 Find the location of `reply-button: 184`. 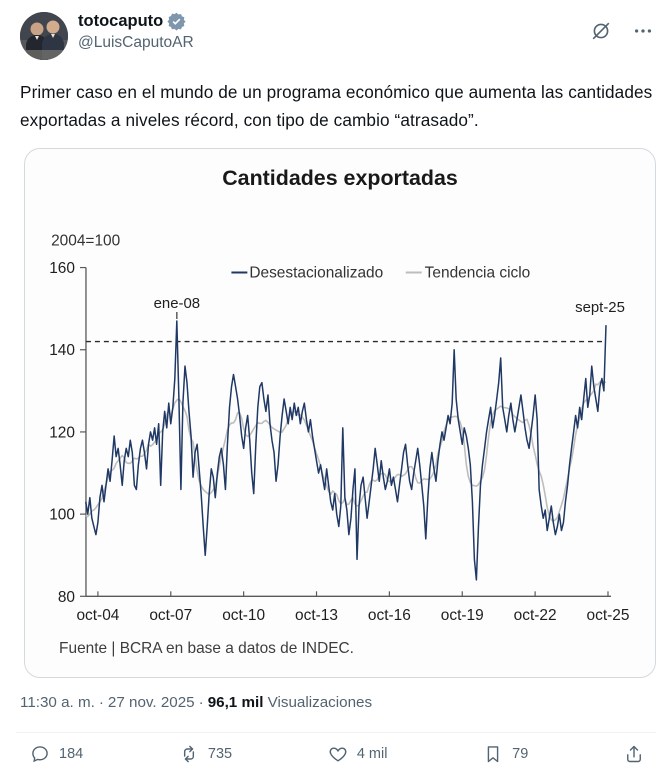

reply-button: 184 is located at coordinates (56, 754).